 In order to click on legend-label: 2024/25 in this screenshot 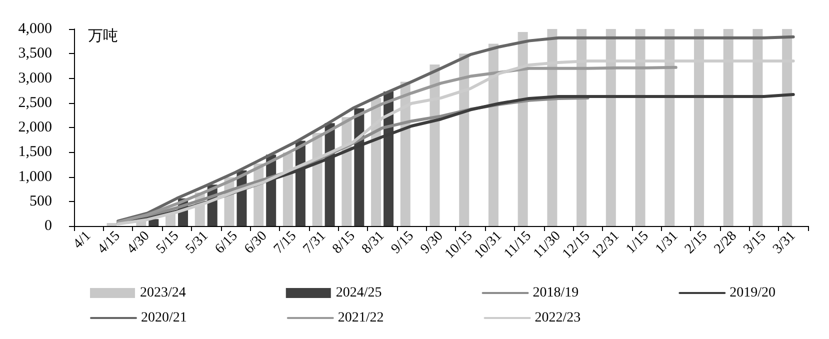, I will do `click(359, 293)`.